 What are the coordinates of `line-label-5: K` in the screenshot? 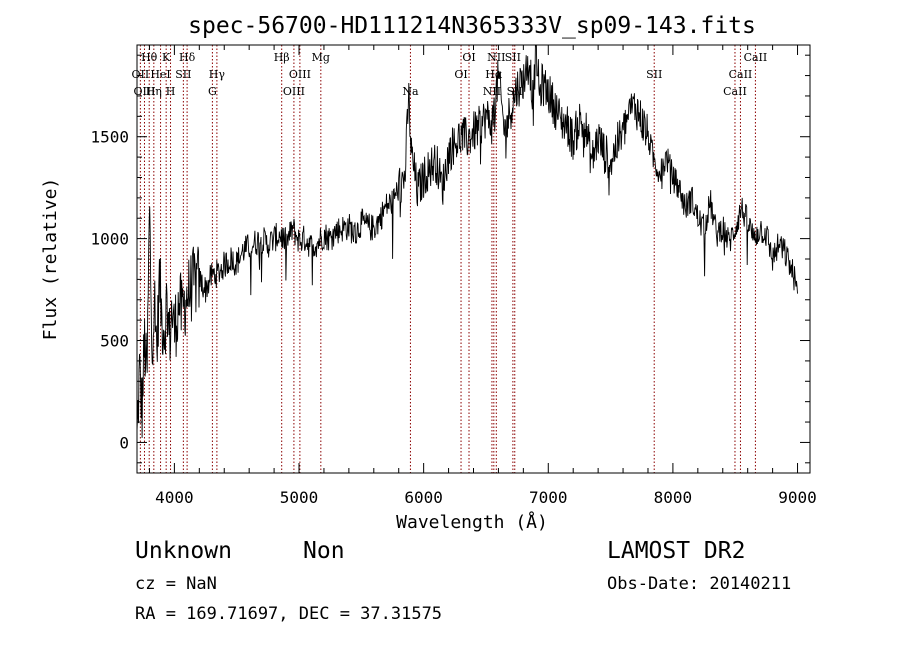 It's located at (166, 57).